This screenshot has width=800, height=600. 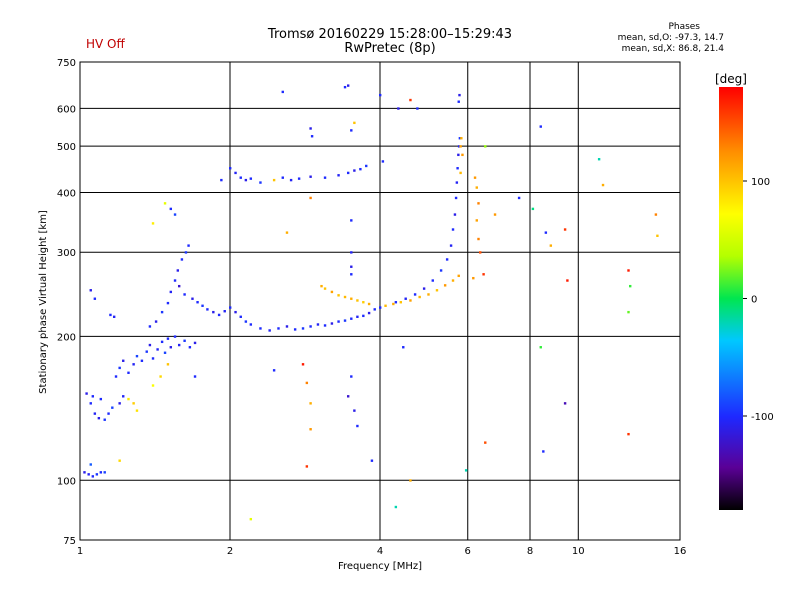 What do you see at coordinates (578, 551) in the screenshot?
I see `x-tick-label: 10` at bounding box center [578, 551].